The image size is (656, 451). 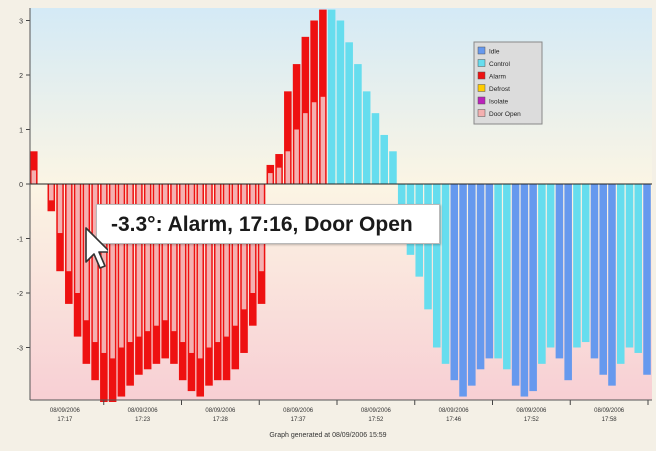 What do you see at coordinates (610, 420) in the screenshot?
I see `x-tick-time: 17:58` at bounding box center [610, 420].